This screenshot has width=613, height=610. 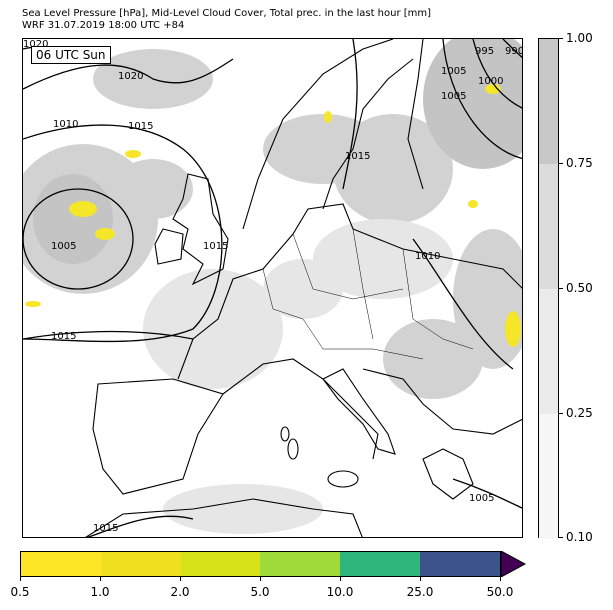 What do you see at coordinates (71, 55) in the screenshot?
I see `time-label: 06 UTC Sun` at bounding box center [71, 55].